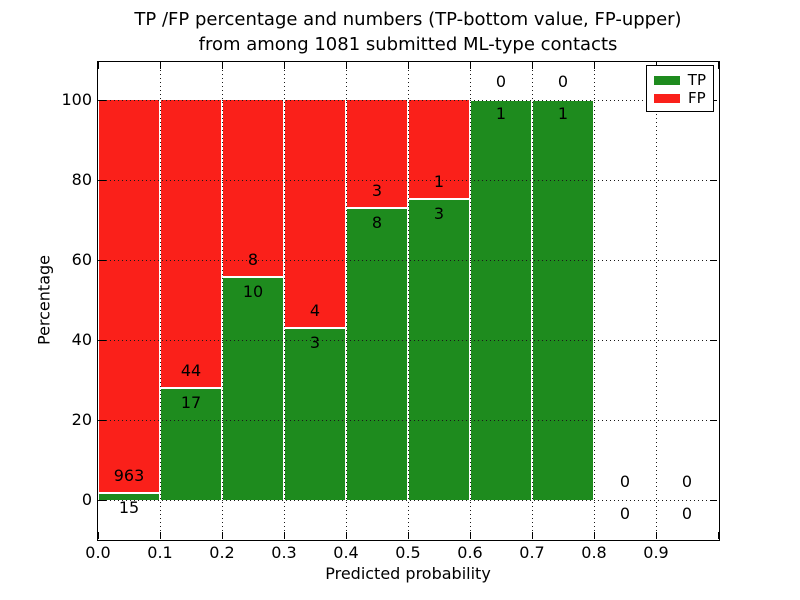 The image size is (800, 600). What do you see at coordinates (439, 181) in the screenshot?
I see `fp-count-label: 1` at bounding box center [439, 181].